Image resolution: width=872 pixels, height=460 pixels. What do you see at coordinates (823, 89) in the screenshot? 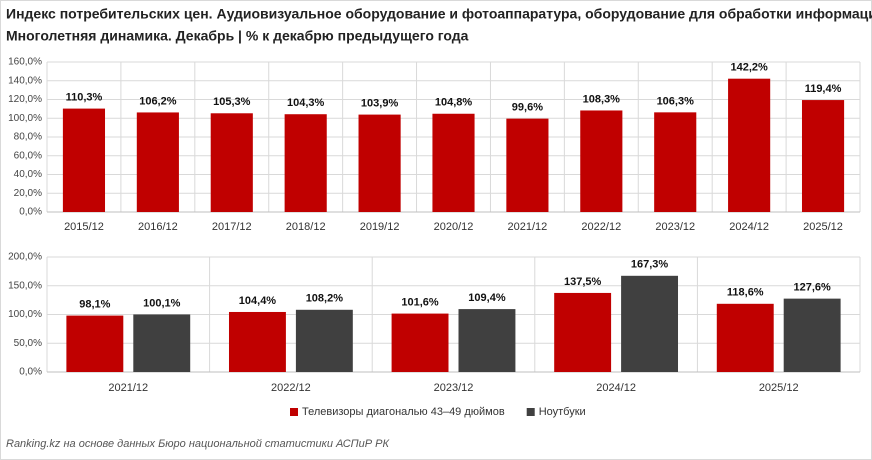
I see `value-label: 119,4%` at bounding box center [823, 89].